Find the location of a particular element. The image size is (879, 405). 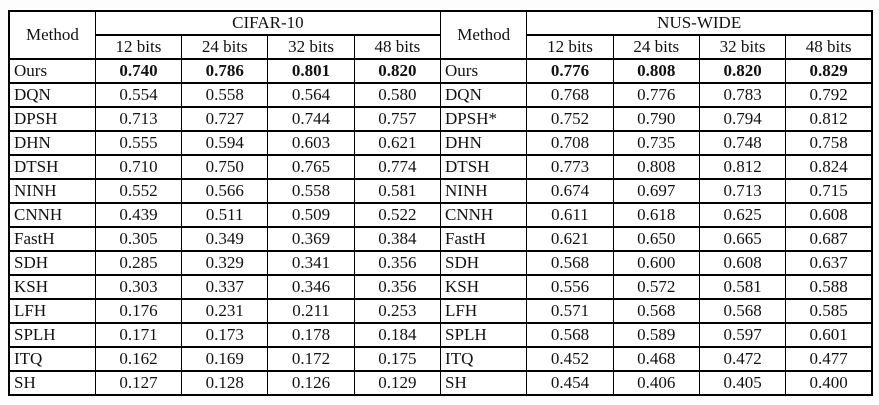

value-cell: 0.735 is located at coordinates (656, 143).